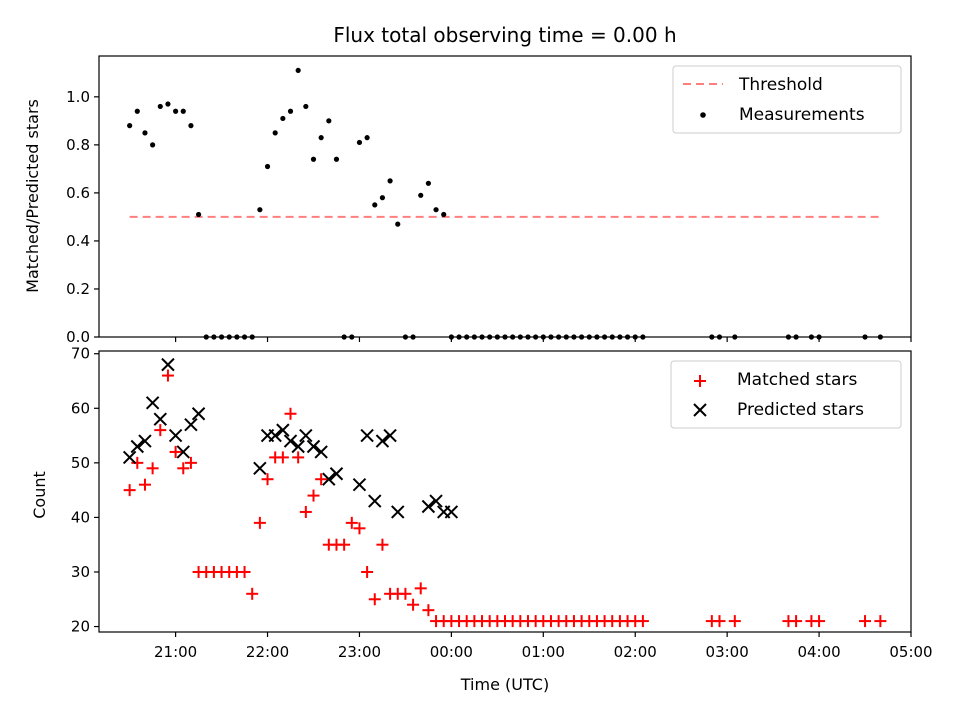 The height and width of the screenshot is (720, 960). What do you see at coordinates (703, 115) in the screenshot?
I see `measurements-legend-swatch` at bounding box center [703, 115].